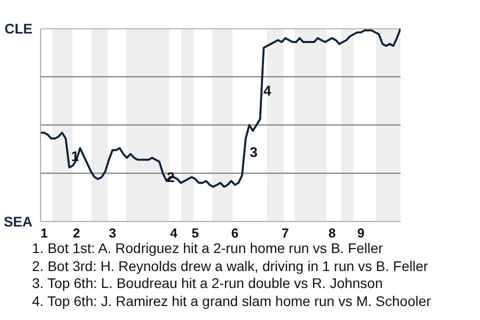  Describe the element at coordinates (18, 222) in the screenshot. I see `text: SEA` at that location.